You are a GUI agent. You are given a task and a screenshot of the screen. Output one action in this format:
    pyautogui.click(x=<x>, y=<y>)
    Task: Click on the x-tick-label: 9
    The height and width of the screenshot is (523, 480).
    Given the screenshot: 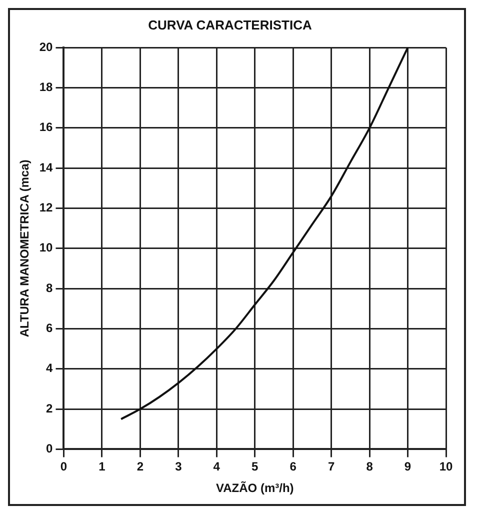 What is the action you would take?
    pyautogui.click(x=408, y=467)
    